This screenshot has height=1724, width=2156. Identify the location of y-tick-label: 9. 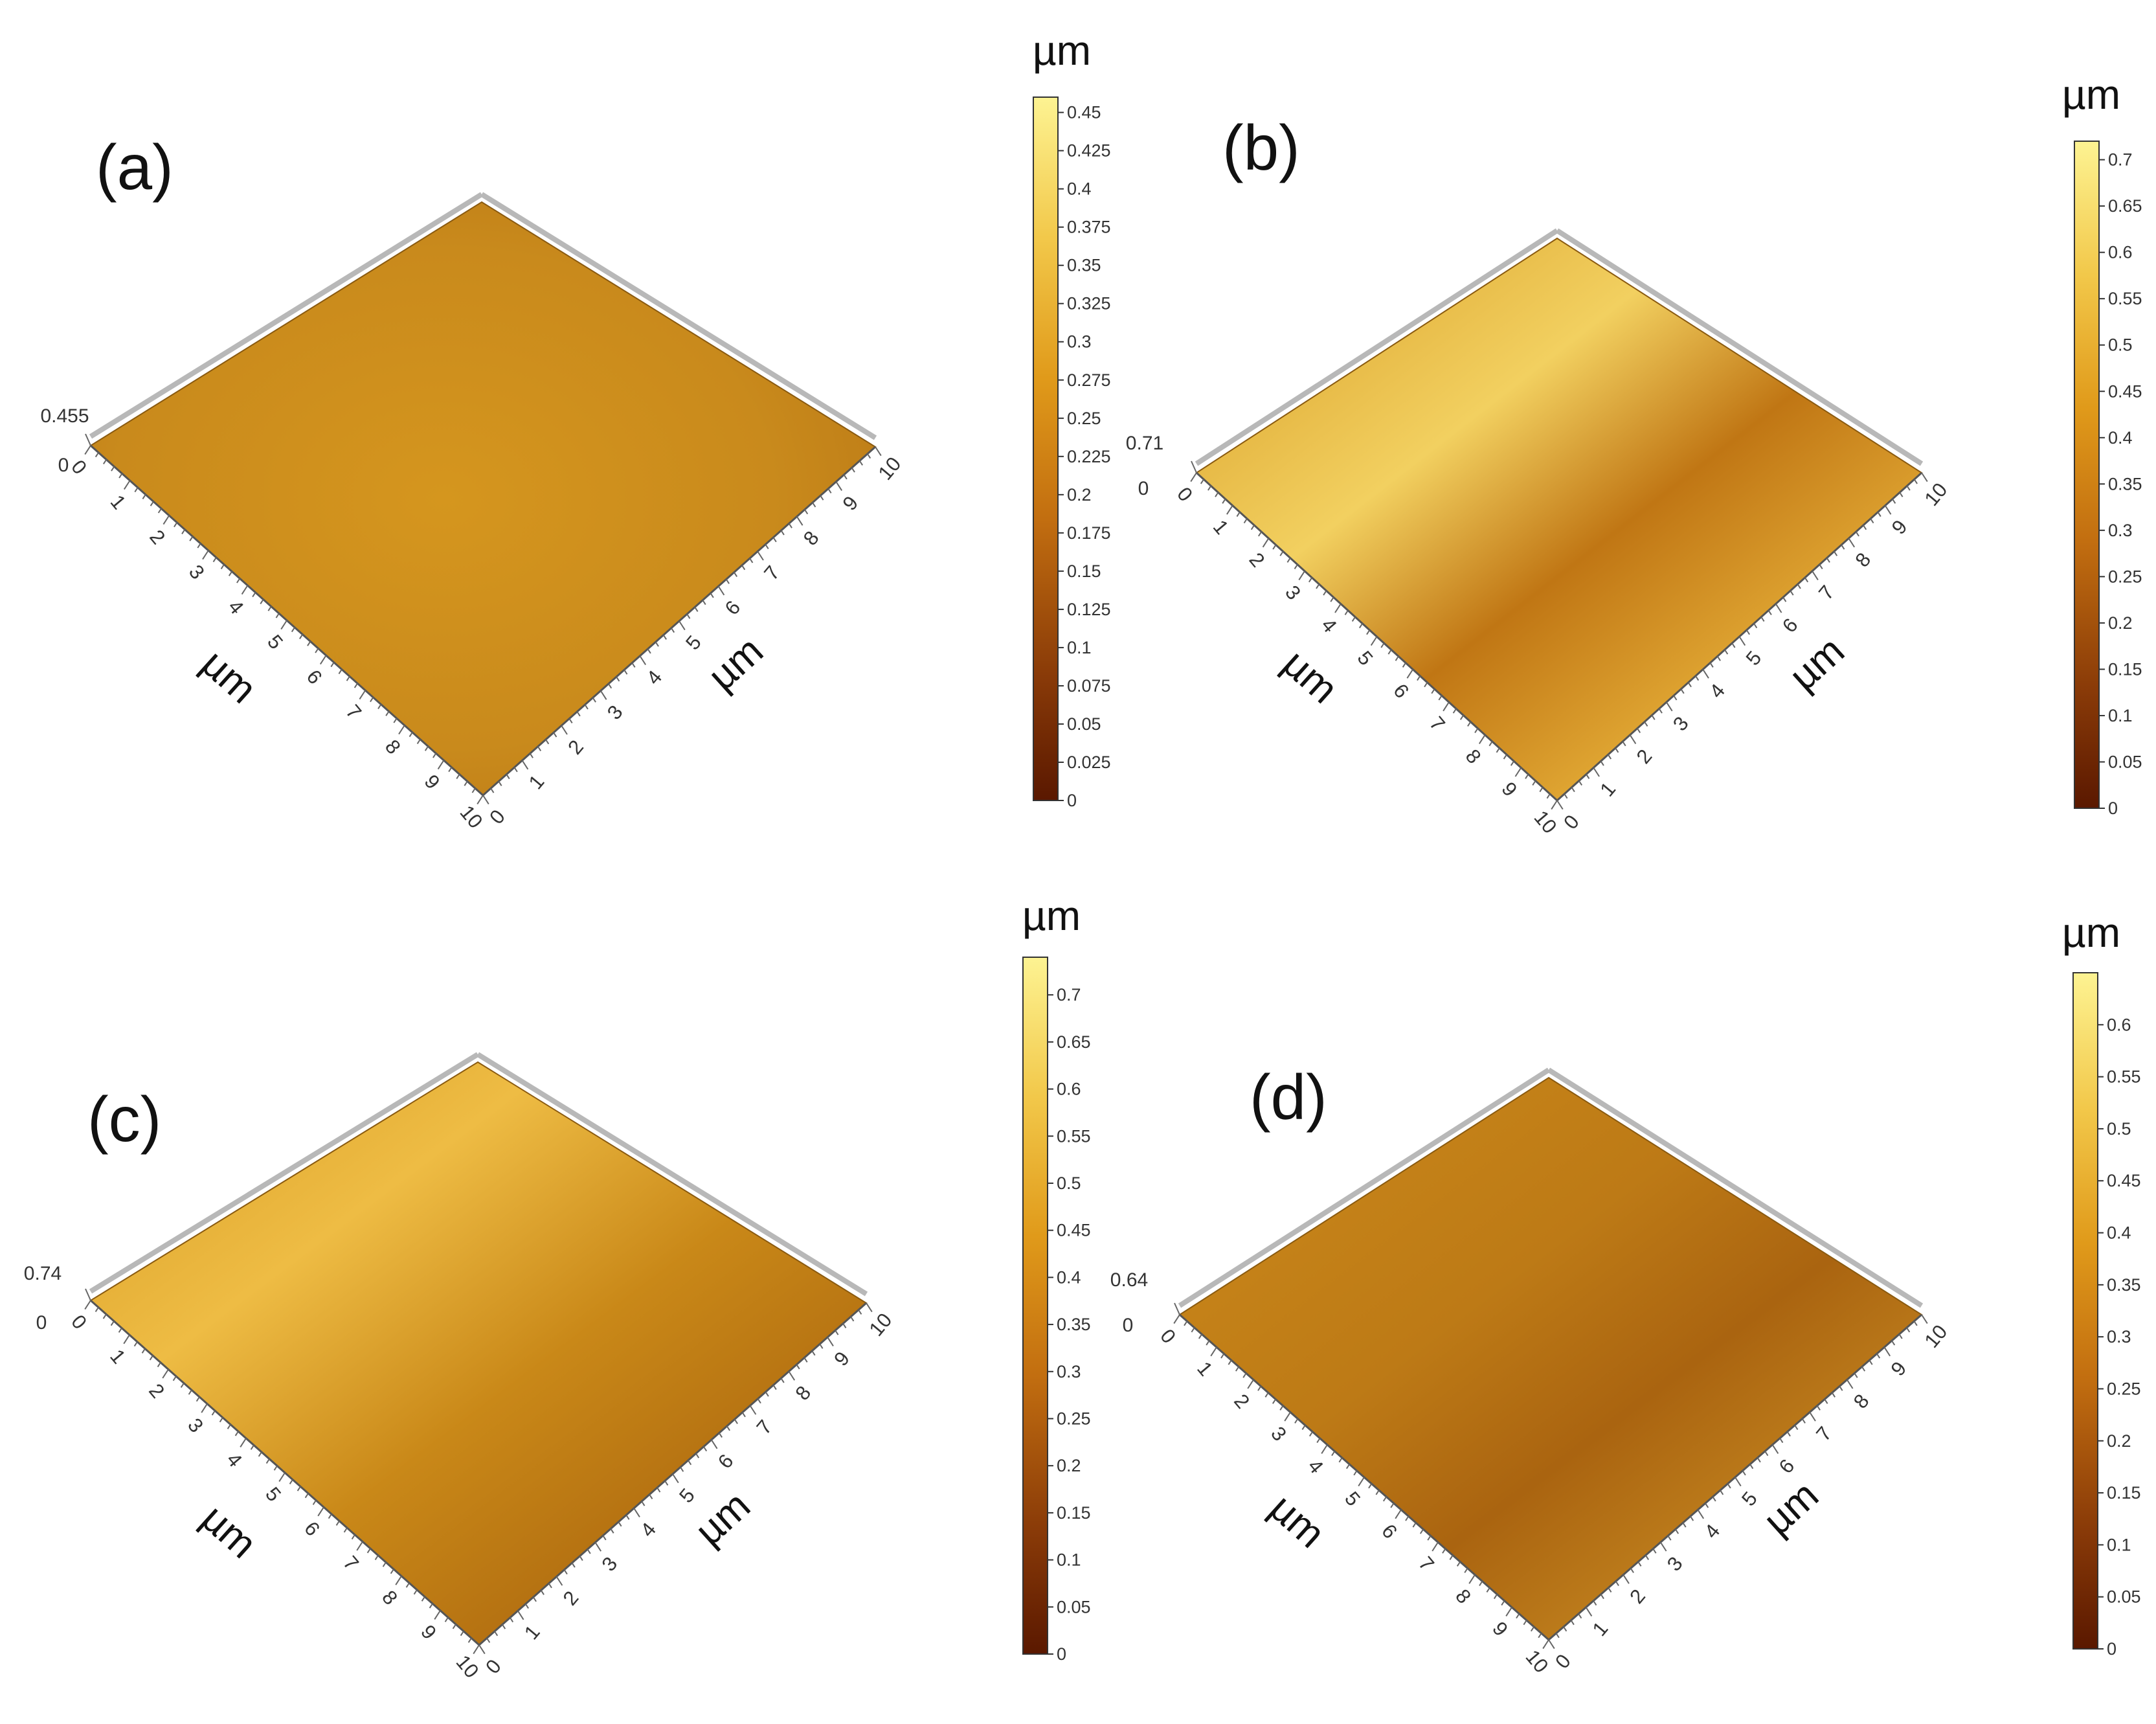
(1898, 1369).